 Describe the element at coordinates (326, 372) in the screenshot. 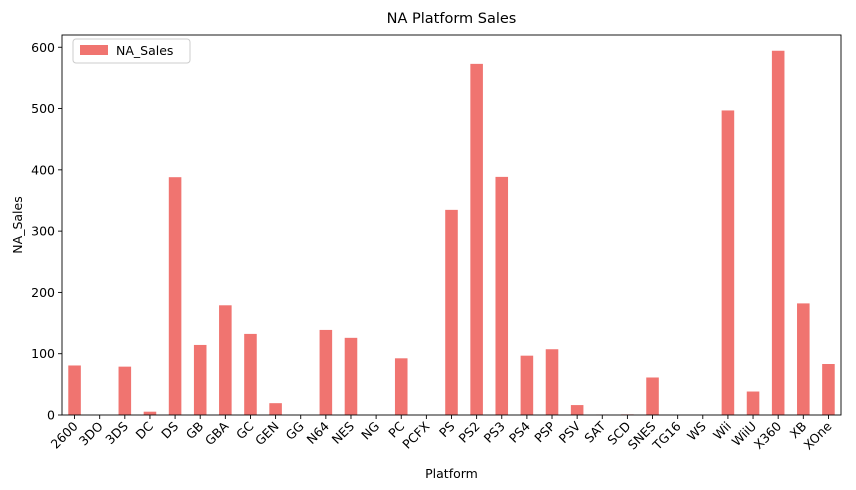

I see `bar-n64` at that location.